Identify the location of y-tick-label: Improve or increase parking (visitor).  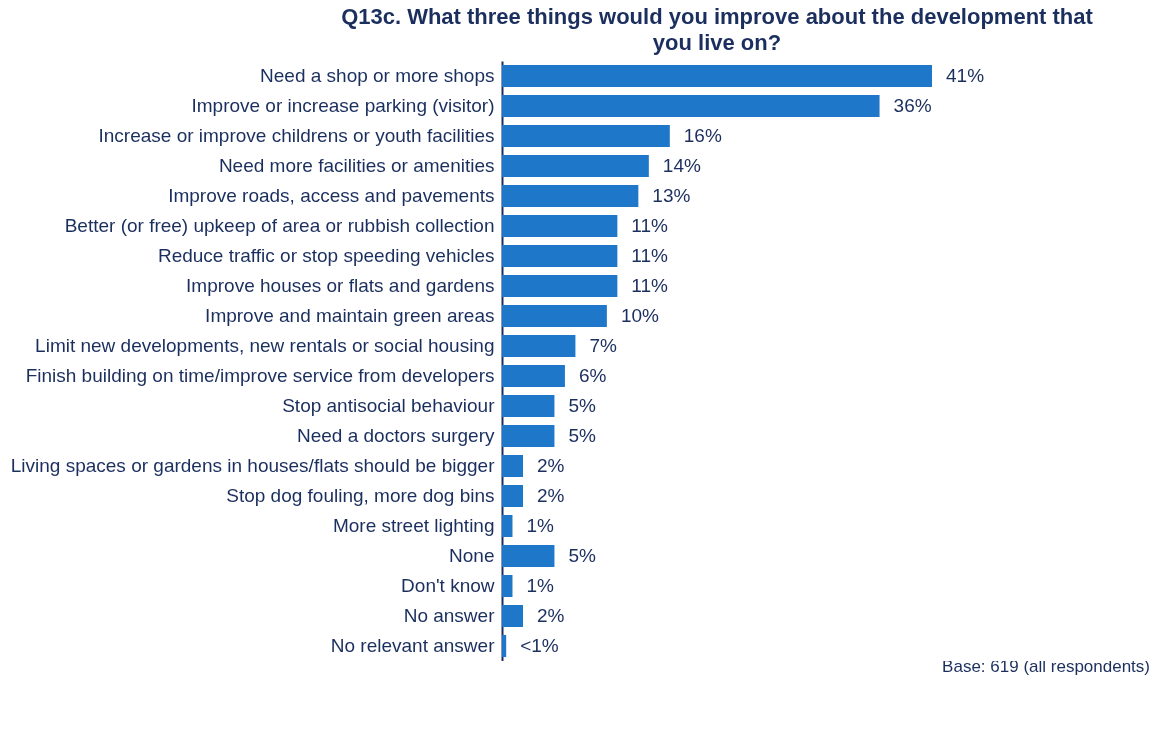
(343, 105).